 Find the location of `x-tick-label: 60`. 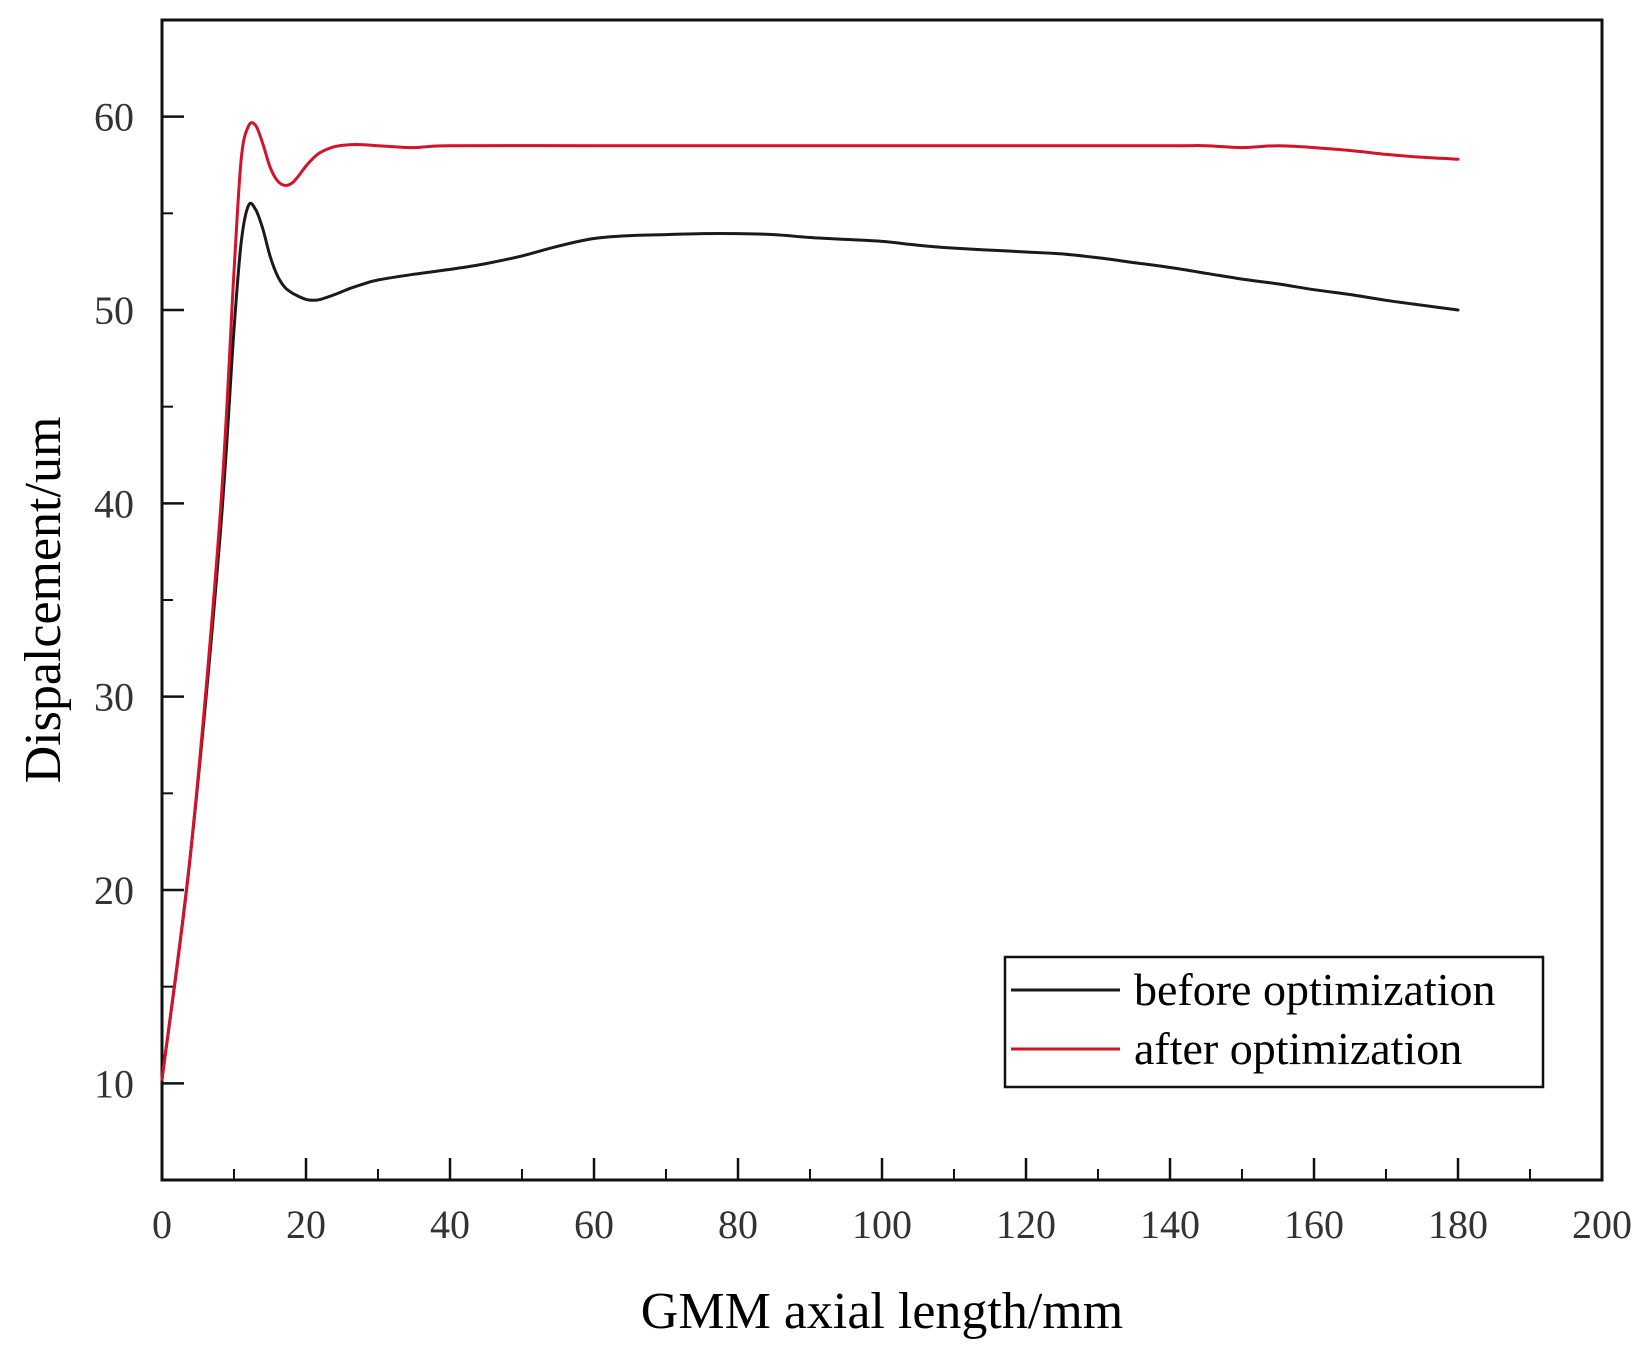

x-tick-label: 60 is located at coordinates (594, 1224).